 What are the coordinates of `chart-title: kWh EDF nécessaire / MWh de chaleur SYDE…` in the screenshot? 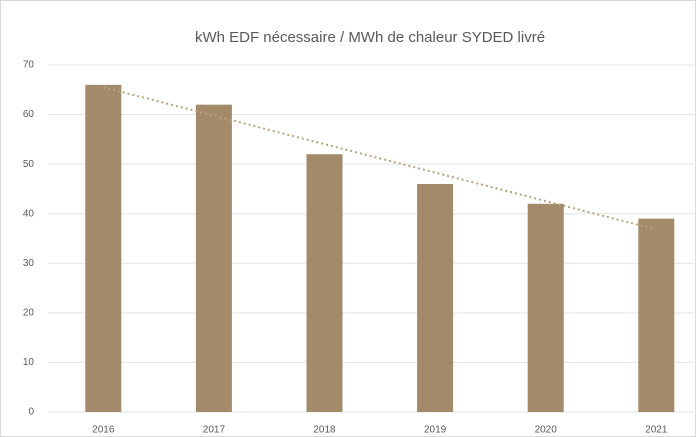 It's located at (370, 37).